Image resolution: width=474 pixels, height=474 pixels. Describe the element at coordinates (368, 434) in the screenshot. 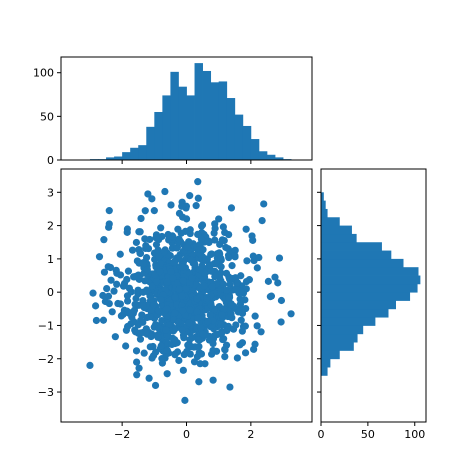

I see `right-histogram-x-tick-label: 50` at that location.